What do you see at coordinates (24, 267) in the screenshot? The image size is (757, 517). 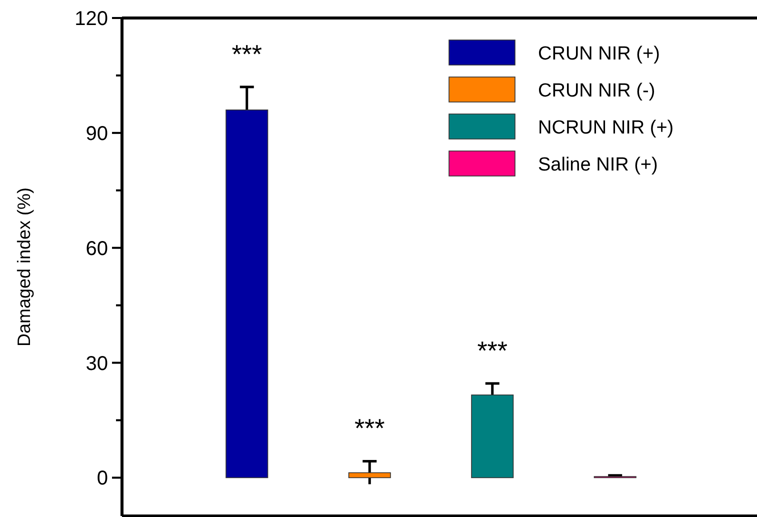 I see `y-axis-title: Damaged index (%)` at bounding box center [24, 267].